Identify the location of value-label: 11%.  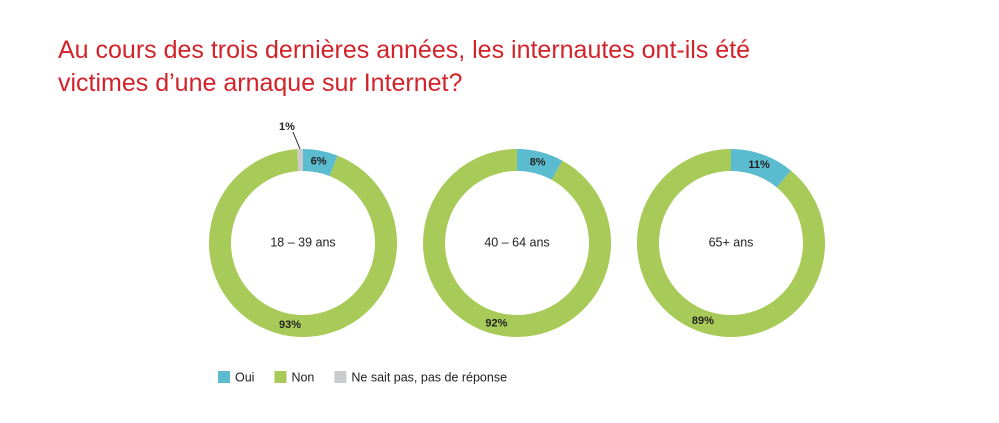
(759, 165).